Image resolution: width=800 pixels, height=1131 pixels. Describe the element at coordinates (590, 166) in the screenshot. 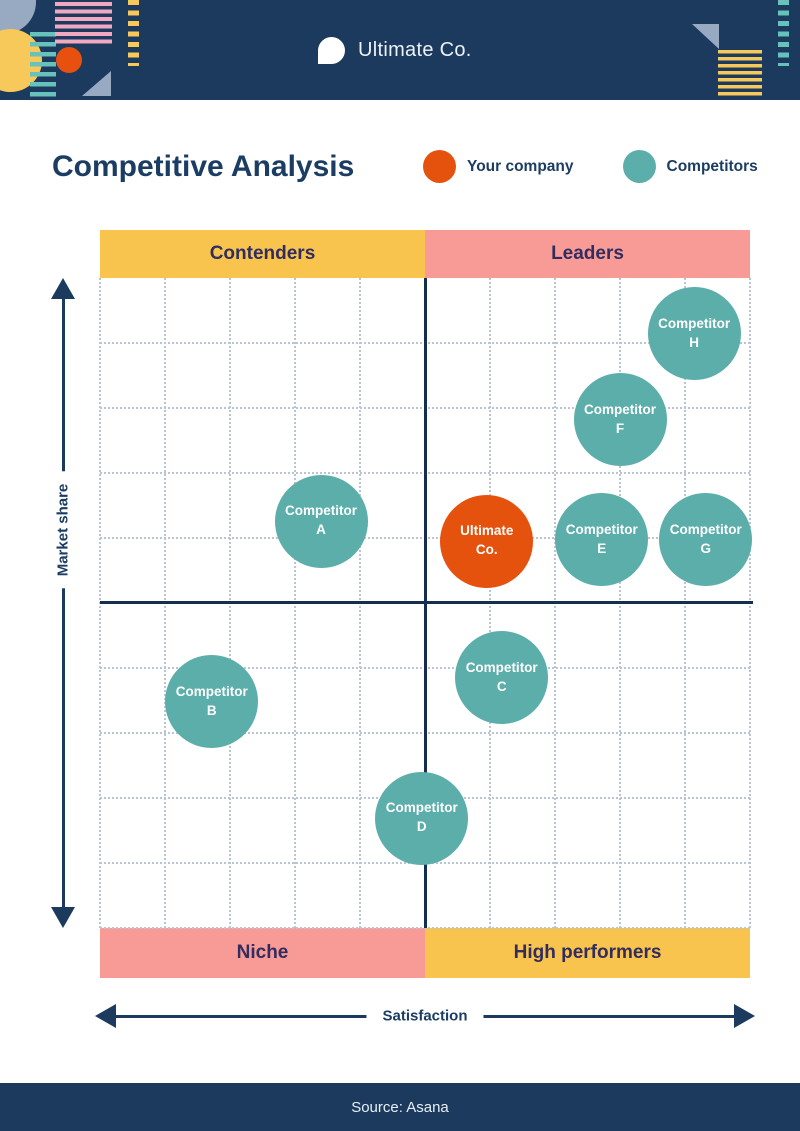

I see `legend: Your company Competitors` at that location.